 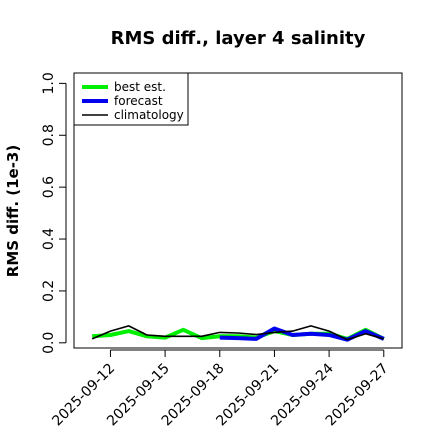 I want to click on series-line-forecast, so click(x=302, y=334).